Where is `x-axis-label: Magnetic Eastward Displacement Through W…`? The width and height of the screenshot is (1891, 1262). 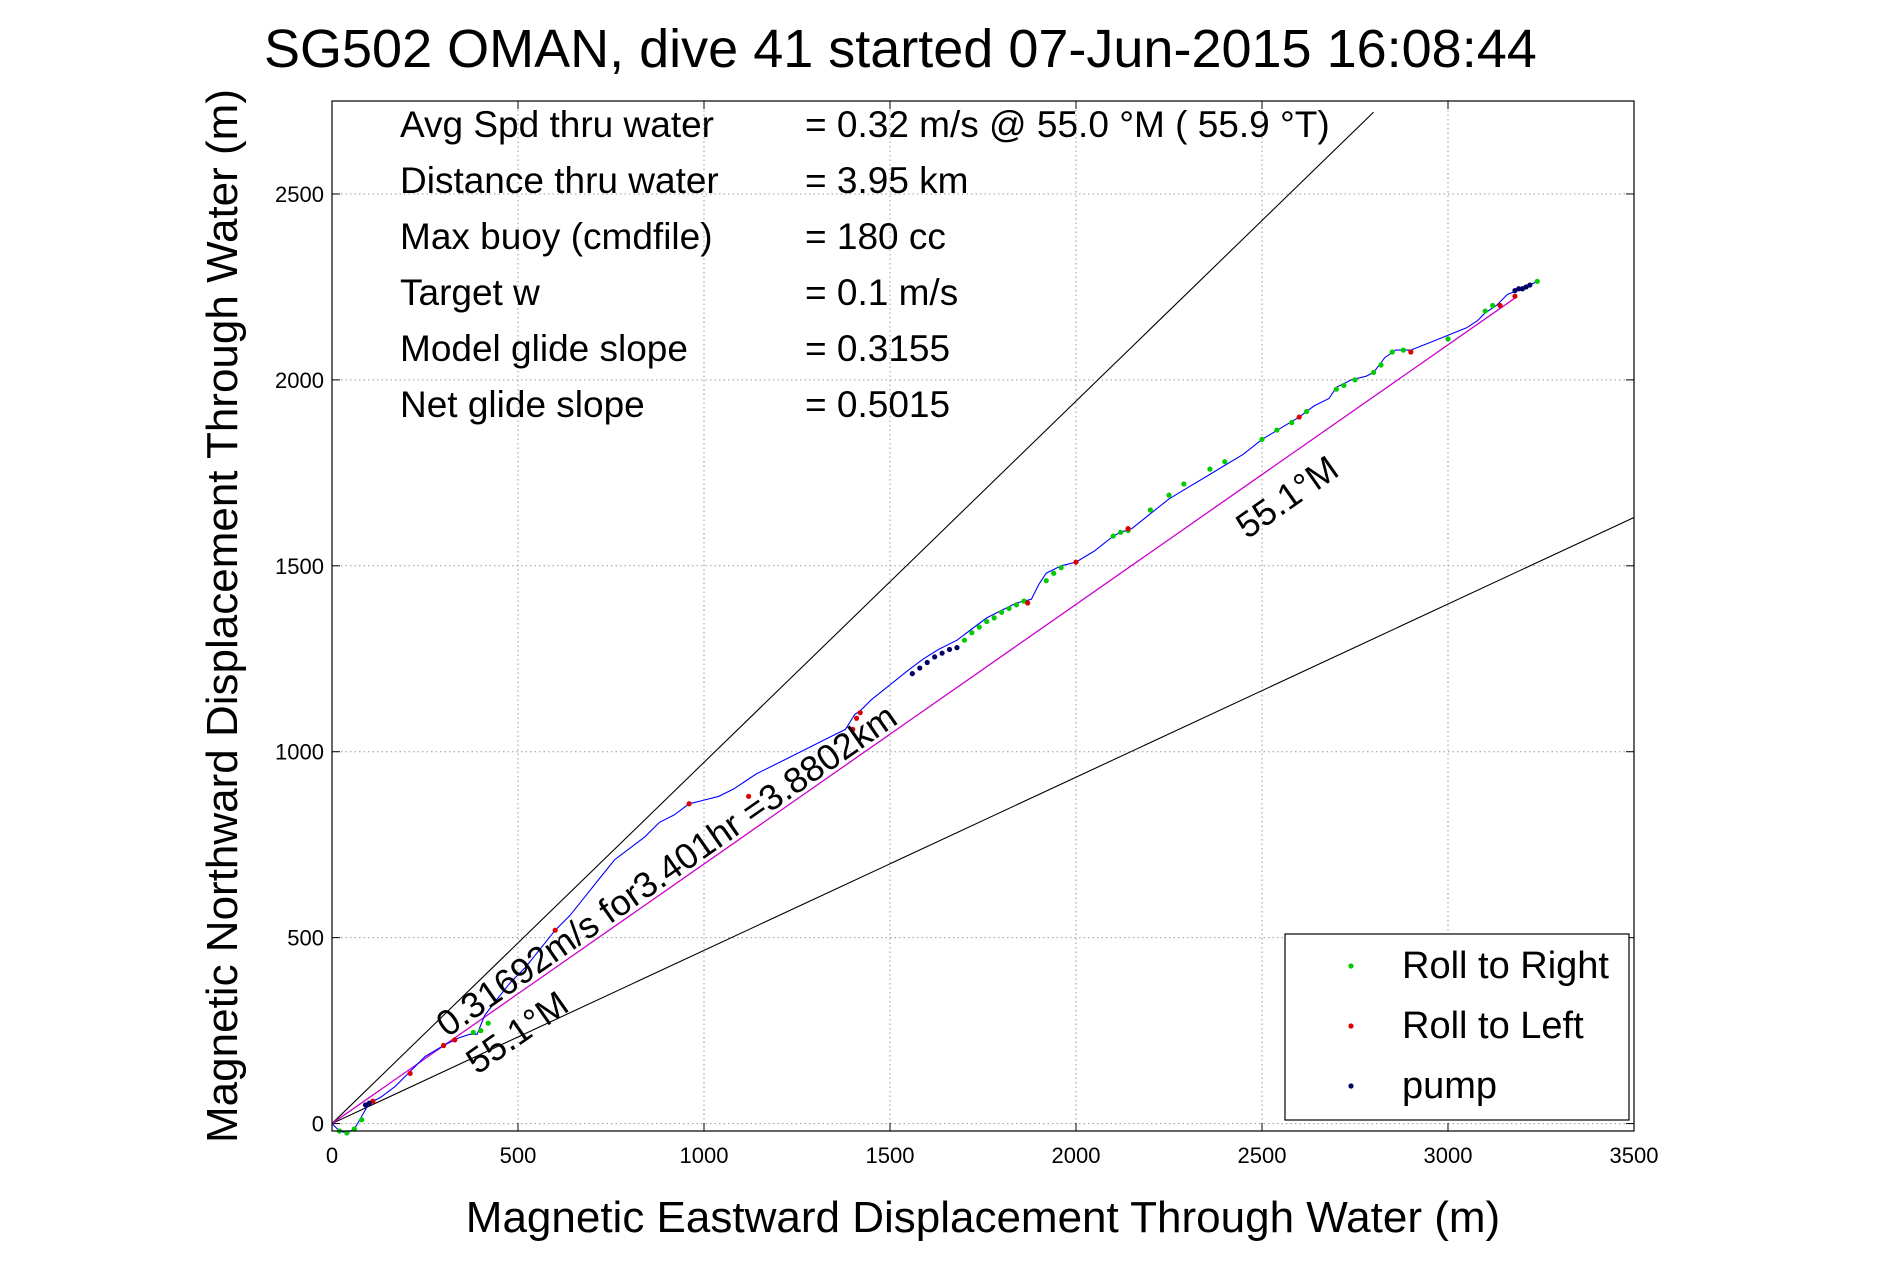
x-axis-label: Magnetic Eastward Displacement Through W… is located at coordinates (983, 1217).